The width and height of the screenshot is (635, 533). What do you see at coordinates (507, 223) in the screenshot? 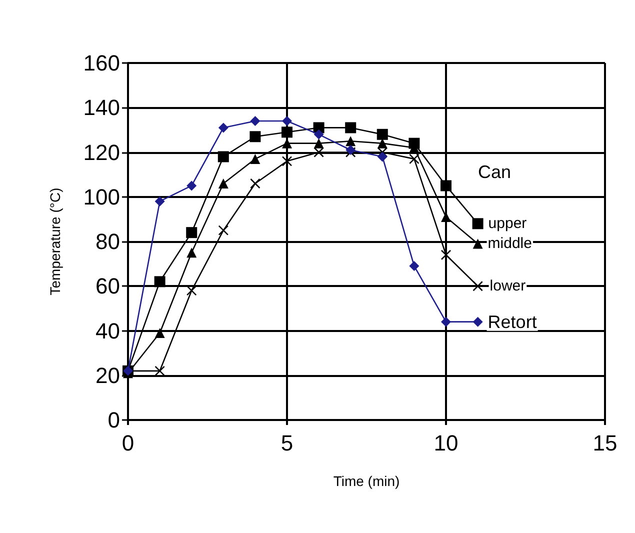
I see `series-label: upper` at bounding box center [507, 223].